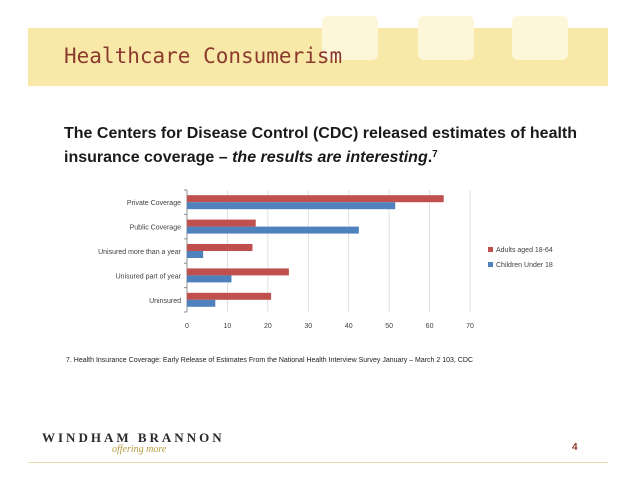 The height and width of the screenshot is (493, 638). Describe the element at coordinates (430, 157) in the screenshot. I see `subtitle-period: .` at that location.